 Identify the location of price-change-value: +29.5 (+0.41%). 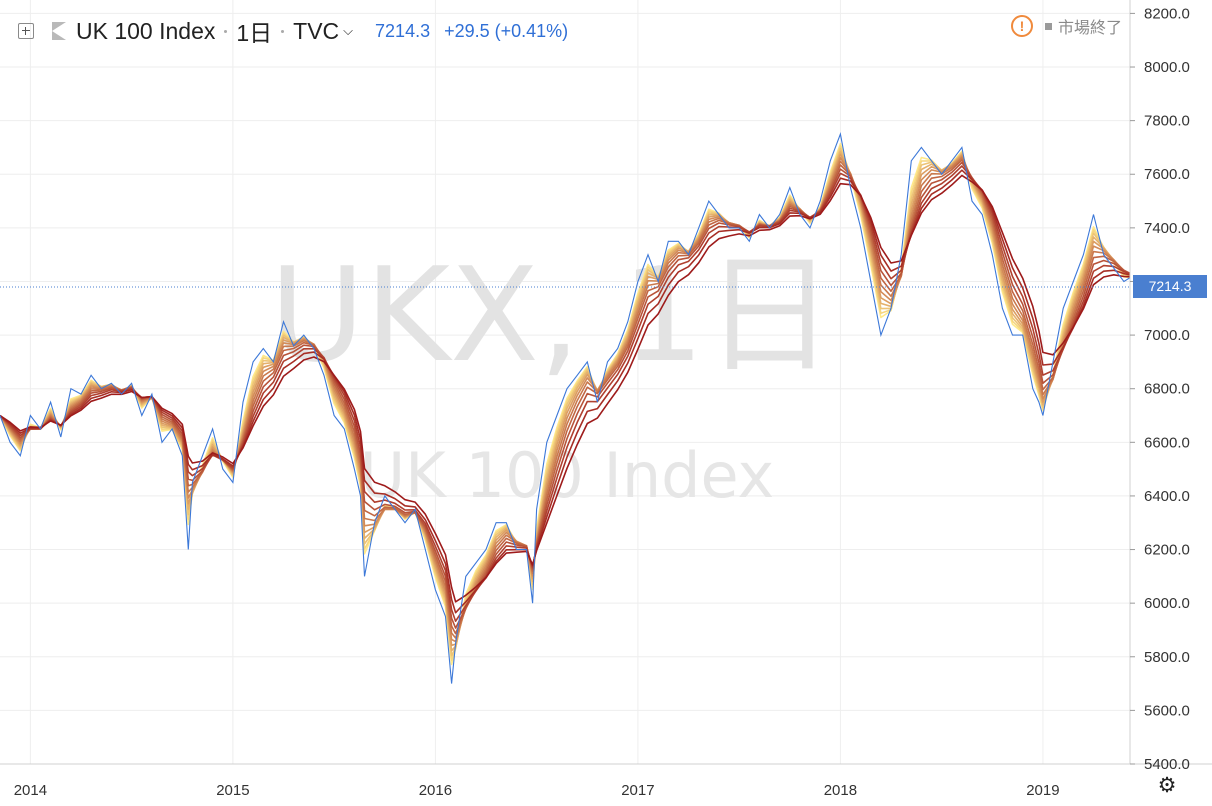
(506, 30).